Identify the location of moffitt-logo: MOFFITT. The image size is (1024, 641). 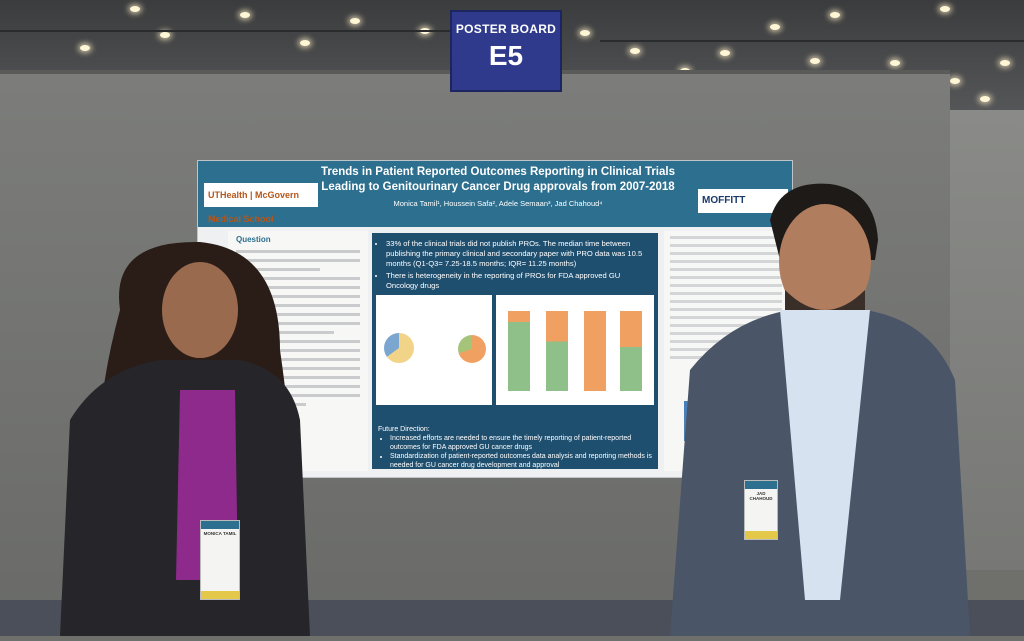
(743, 201).